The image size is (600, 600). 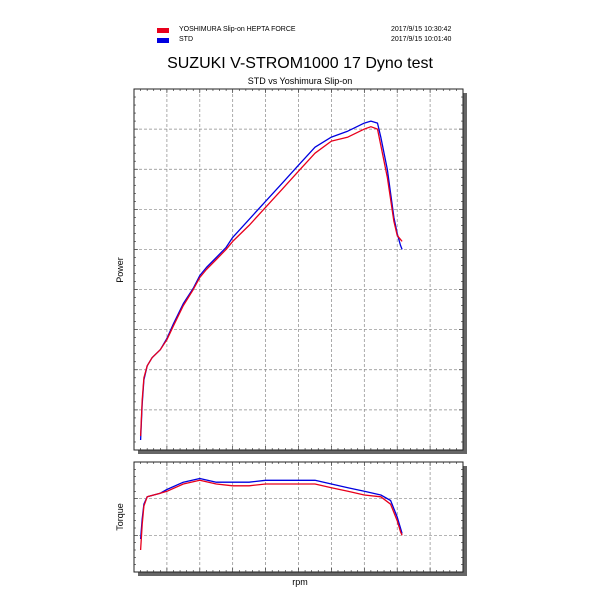 What do you see at coordinates (421, 29) in the screenshot?
I see `timestamp-yoshimura: 2017/9/15 10:30:42` at bounding box center [421, 29].